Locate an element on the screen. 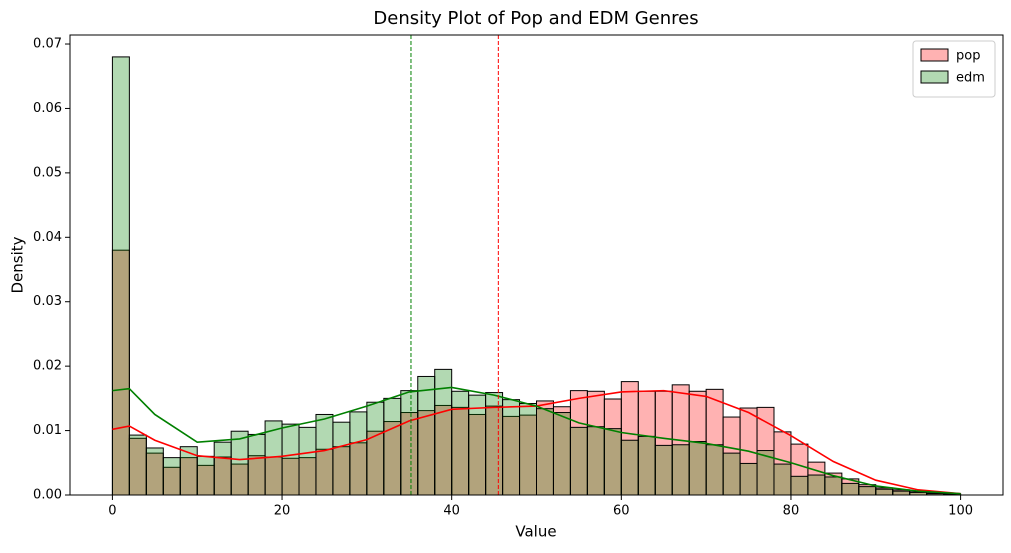 Image resolution: width=1011 pixels, height=553 pixels. legend-label: edm is located at coordinates (970, 78).